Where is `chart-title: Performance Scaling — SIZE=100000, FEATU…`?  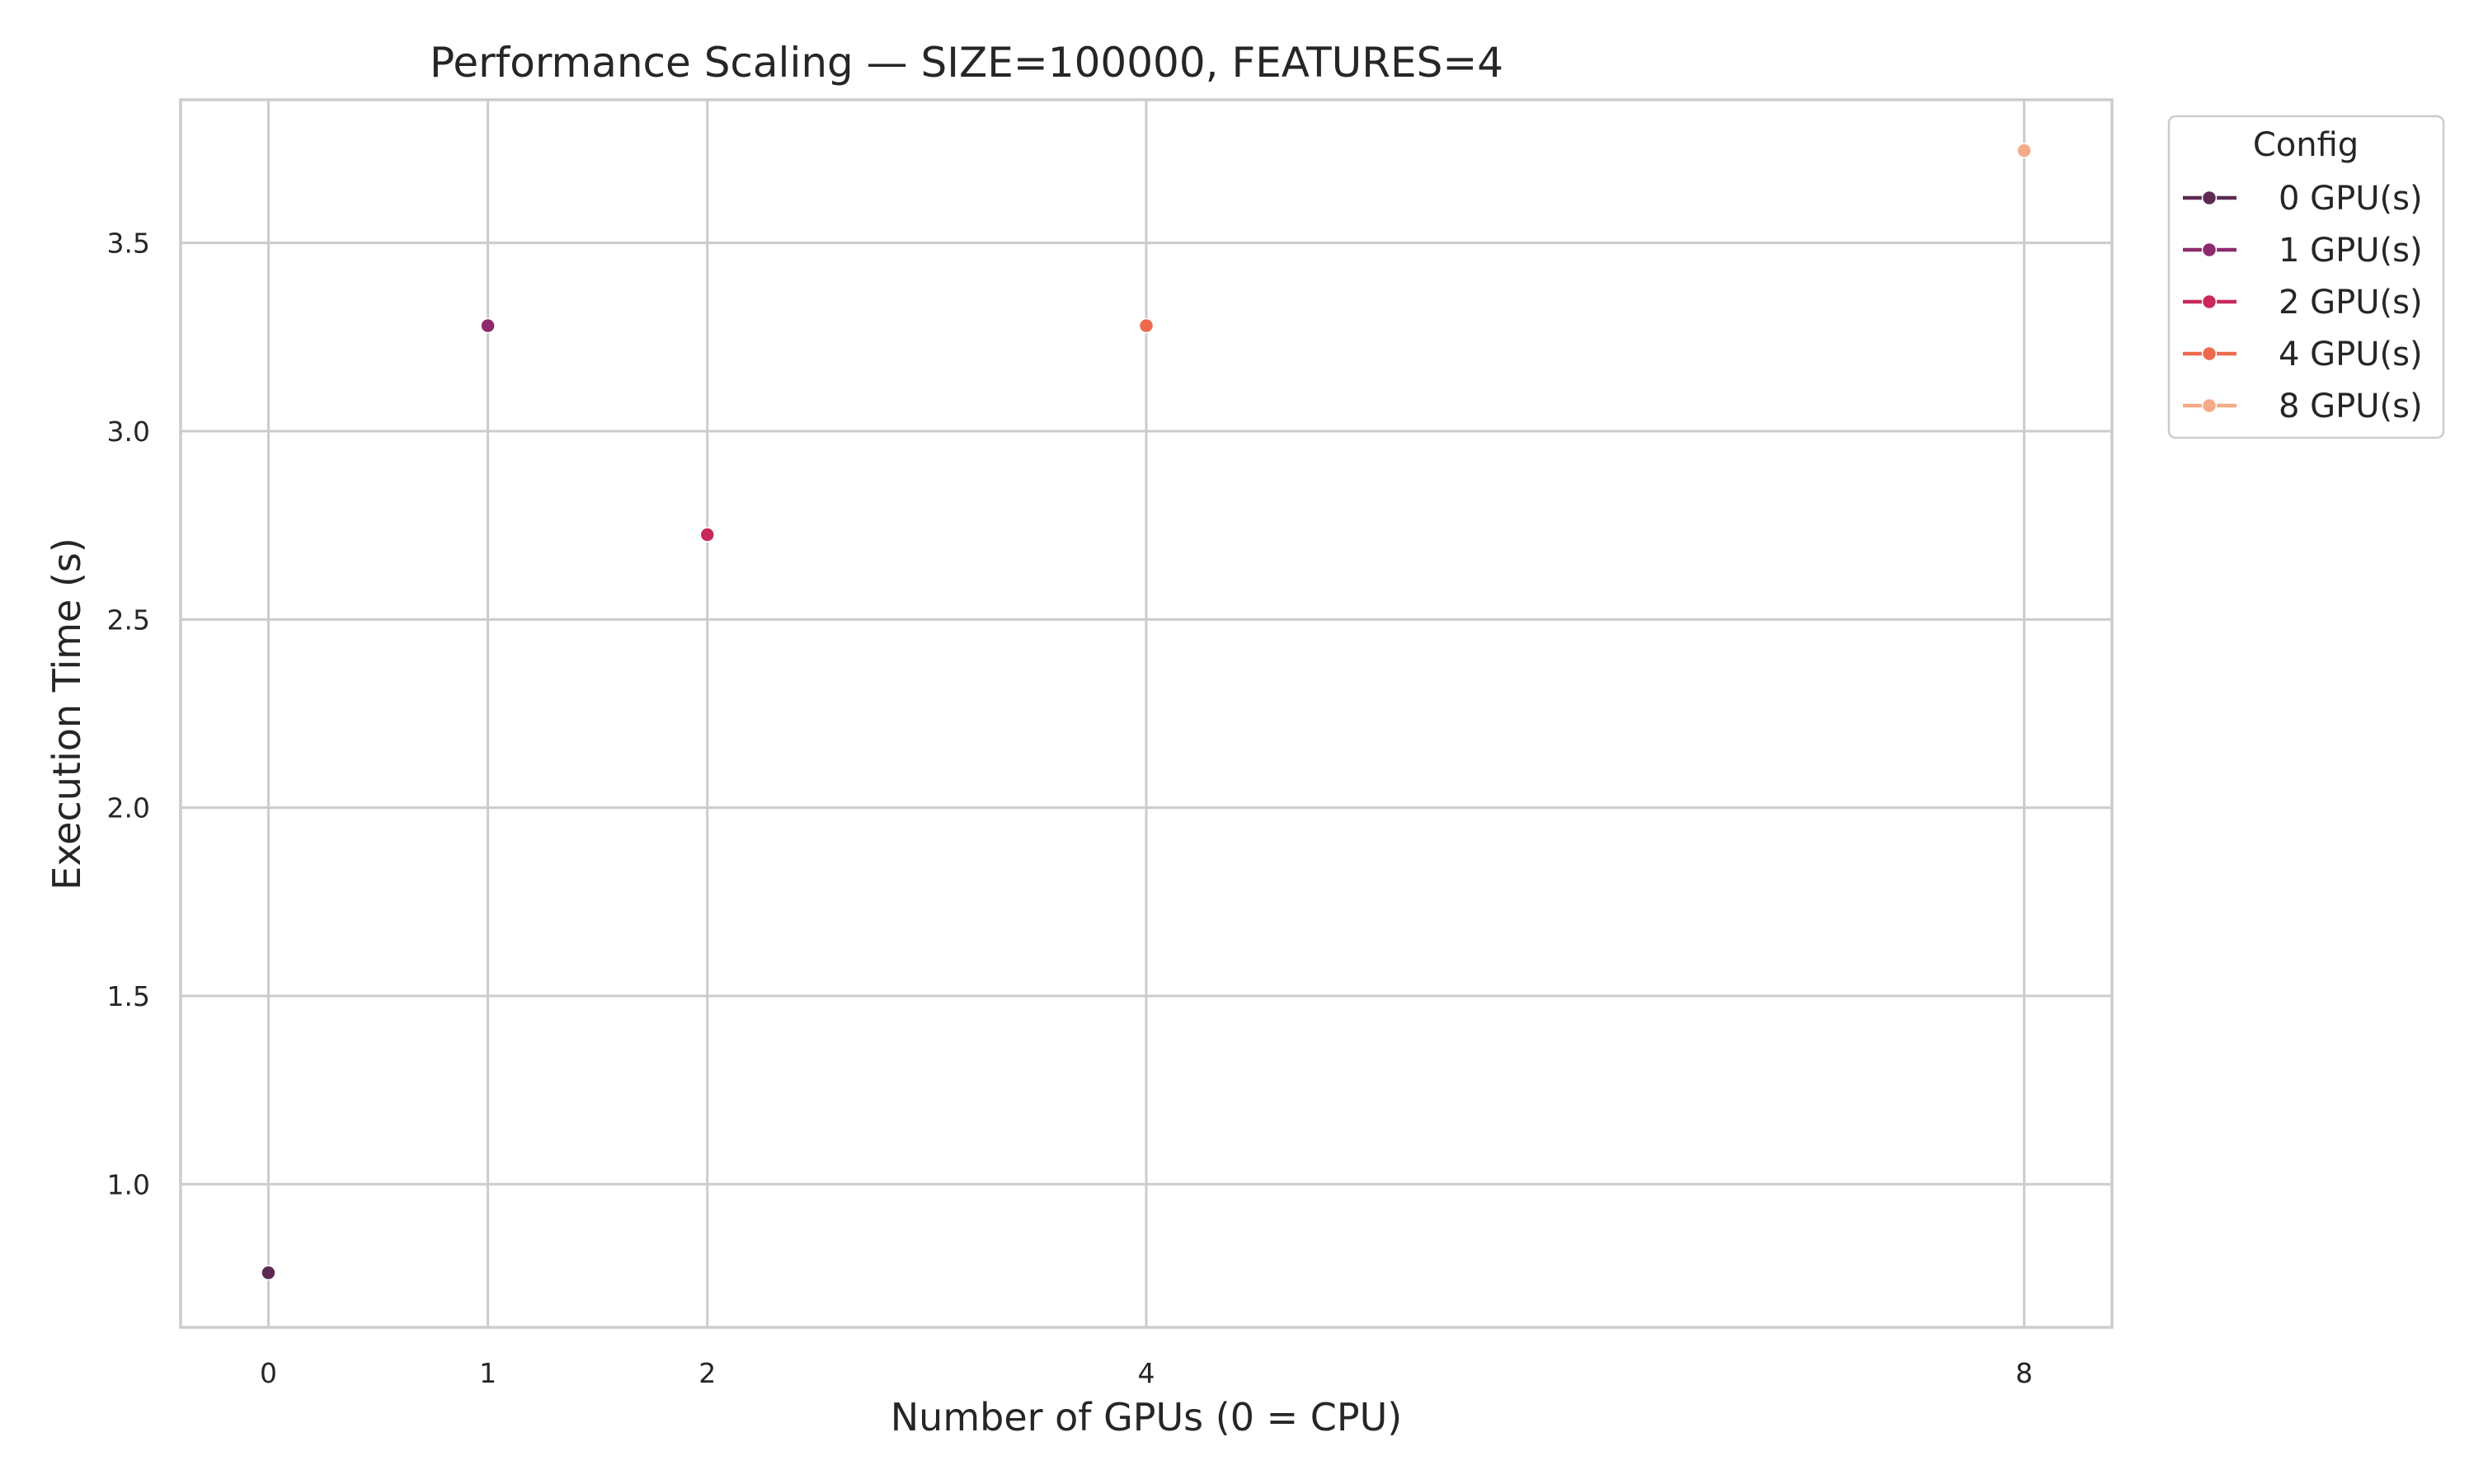 chart-title: Performance Scaling — SIZE=100000, FEATU… is located at coordinates (966, 63).